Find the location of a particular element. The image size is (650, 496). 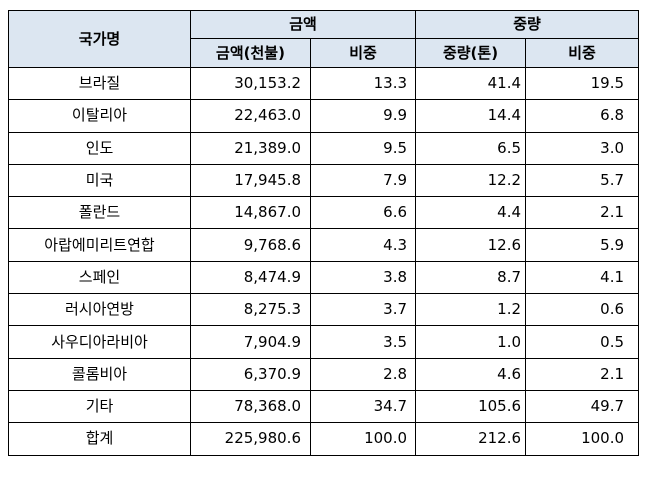

cell-amount-share: 3.8 is located at coordinates (363, 277).